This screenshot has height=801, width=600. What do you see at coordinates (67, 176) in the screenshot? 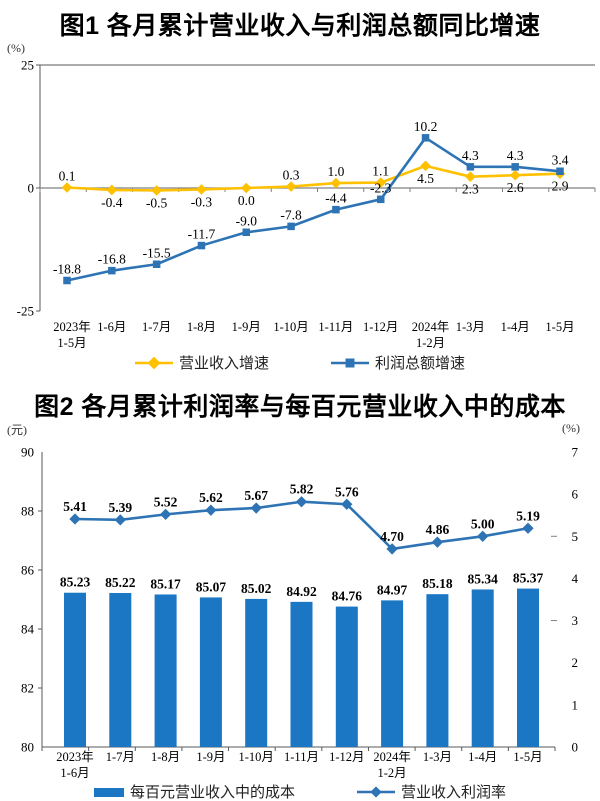
I see `data-label: 0.1` at bounding box center [67, 176].